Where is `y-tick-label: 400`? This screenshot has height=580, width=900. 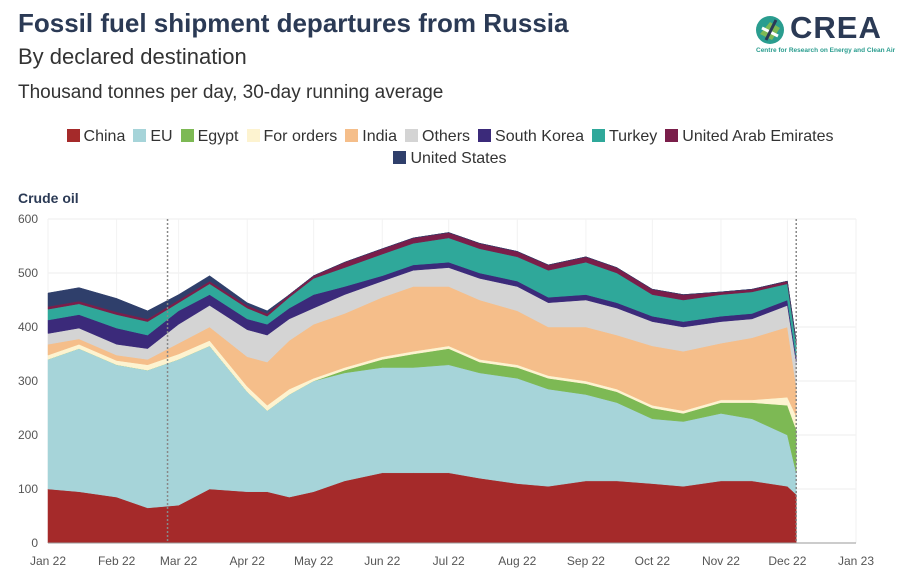
y-tick-label: 400 is located at coordinates (28, 327).